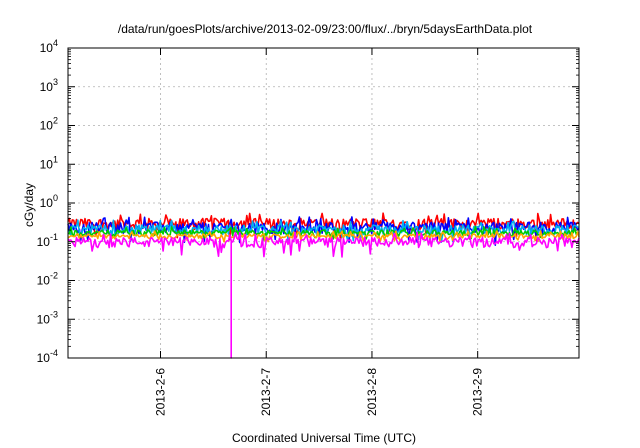 The image size is (640, 448). I want to click on y-tick-label: 10⁻², so click(47, 279).